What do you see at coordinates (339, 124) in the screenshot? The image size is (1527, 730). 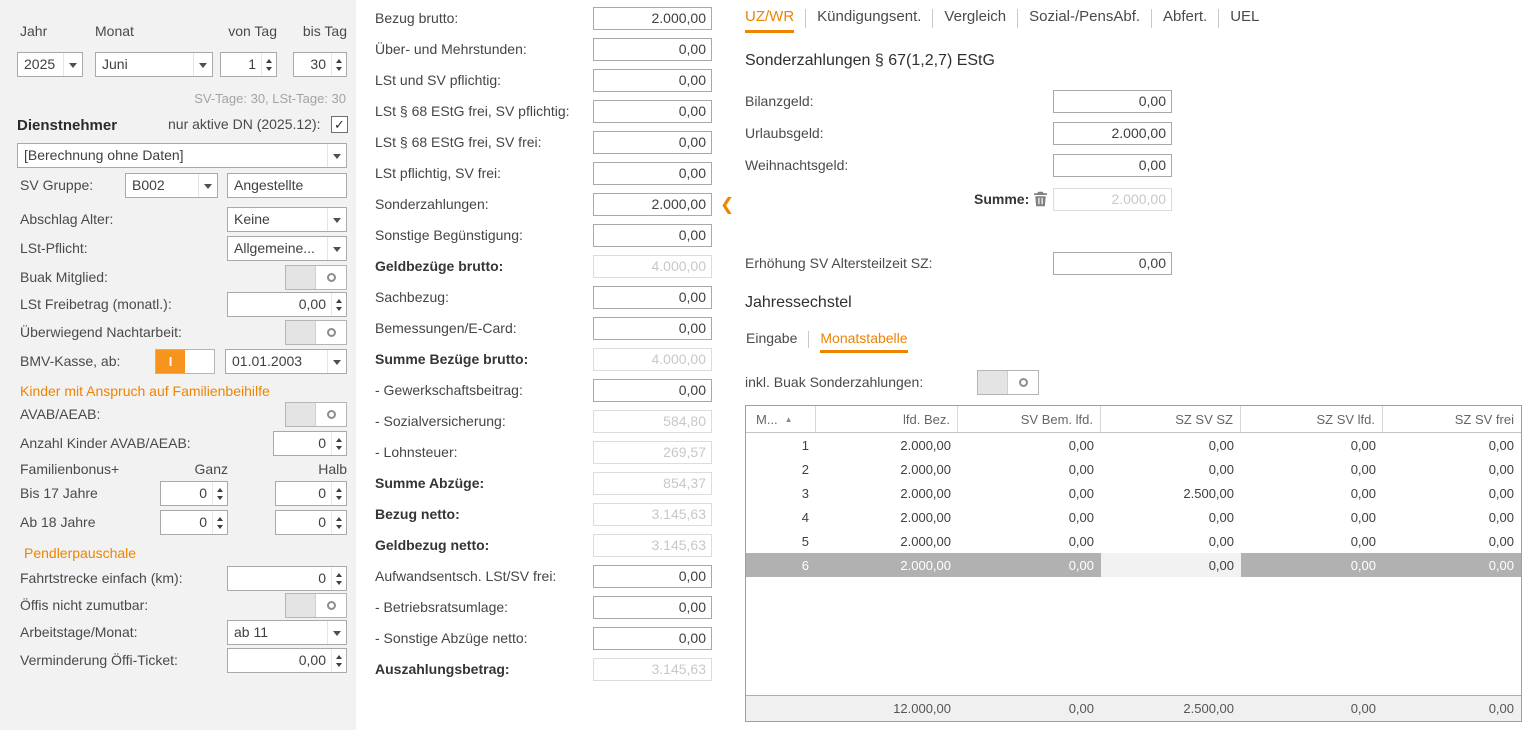 I see `nur-aktive-dn-checkbox: ✓` at bounding box center [339, 124].